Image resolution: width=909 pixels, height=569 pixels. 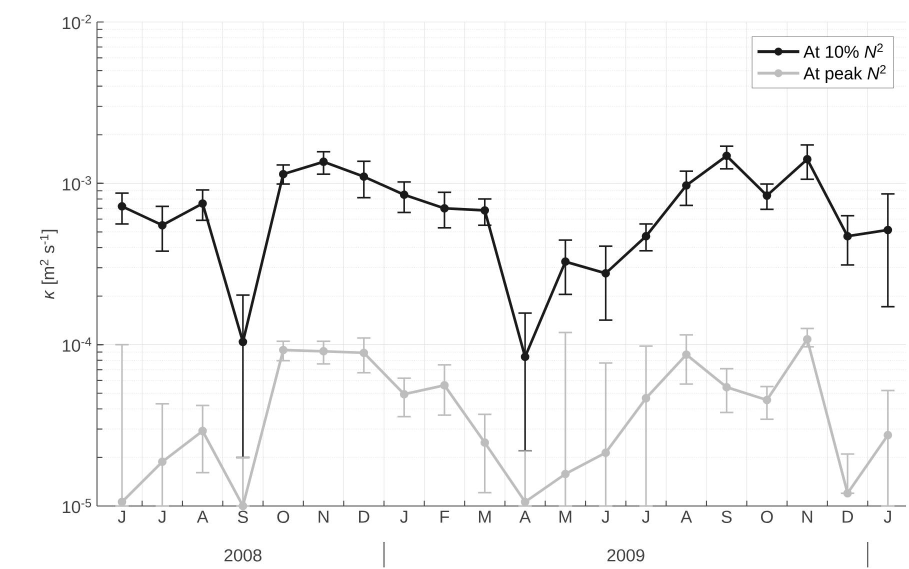 I want to click on y-tick-label: 10$^{-2}$, so click(x=77, y=22).